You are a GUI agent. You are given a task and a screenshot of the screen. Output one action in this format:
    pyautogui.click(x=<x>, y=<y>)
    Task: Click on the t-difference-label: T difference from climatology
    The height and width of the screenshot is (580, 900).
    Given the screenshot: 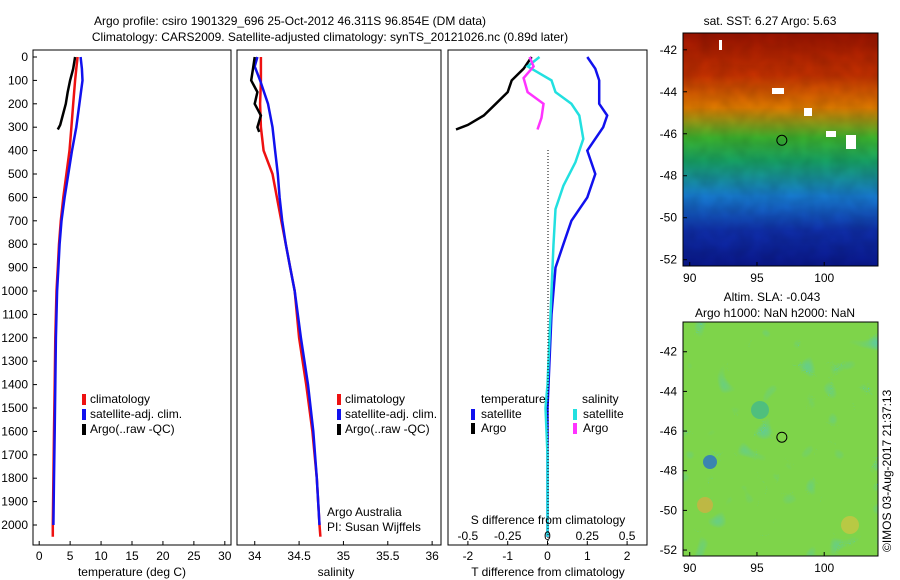 What is the action you would take?
    pyautogui.click(x=548, y=572)
    